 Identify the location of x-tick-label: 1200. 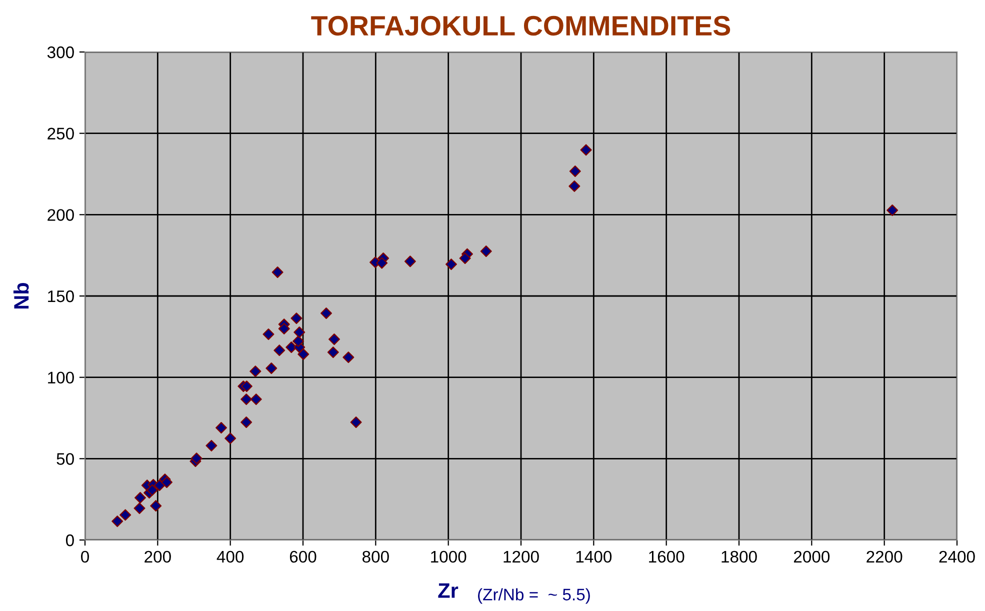
(521, 556).